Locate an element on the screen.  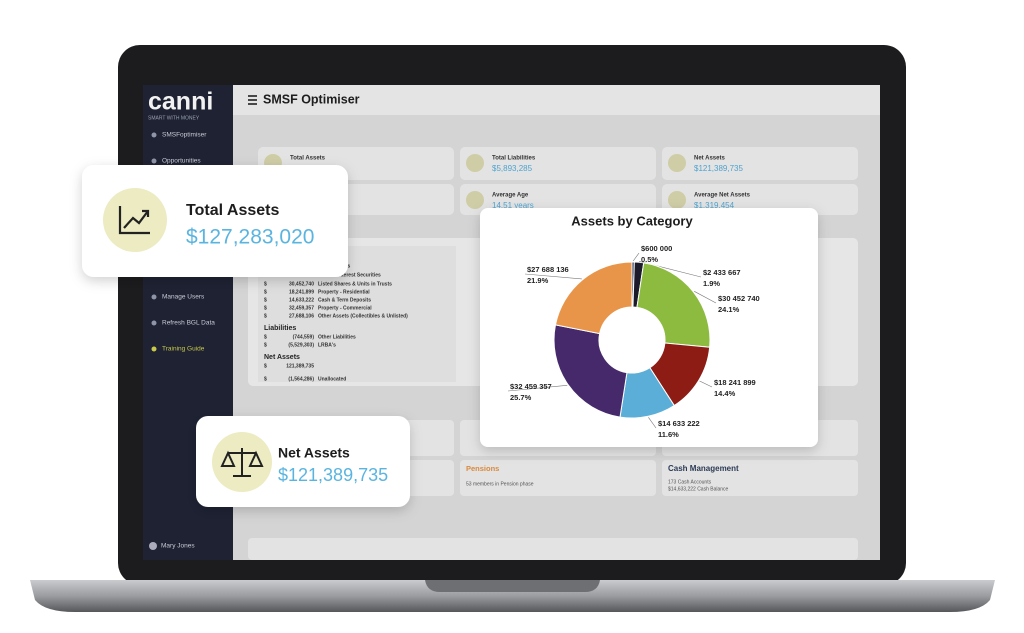
overlay-value: $121,389,735 is located at coordinates (333, 475).